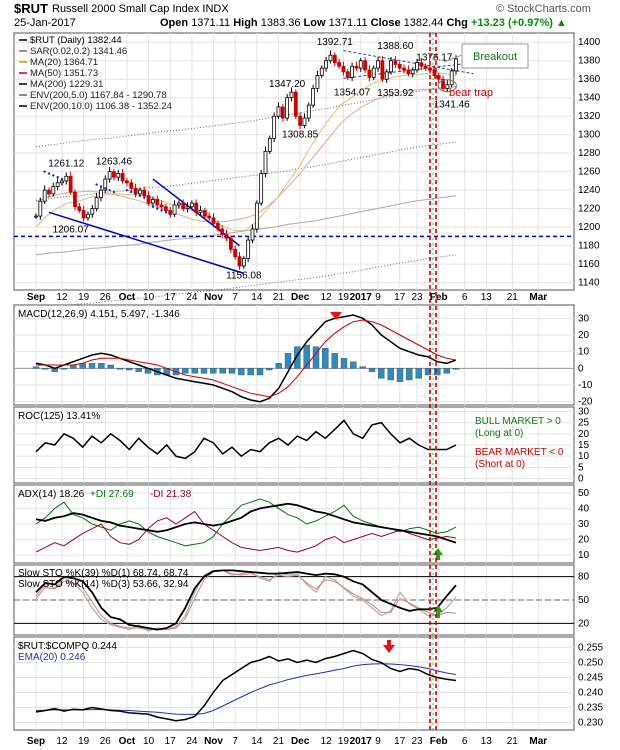  What do you see at coordinates (417, 297) in the screenshot?
I see `x-tick-label: 23` at bounding box center [417, 297].